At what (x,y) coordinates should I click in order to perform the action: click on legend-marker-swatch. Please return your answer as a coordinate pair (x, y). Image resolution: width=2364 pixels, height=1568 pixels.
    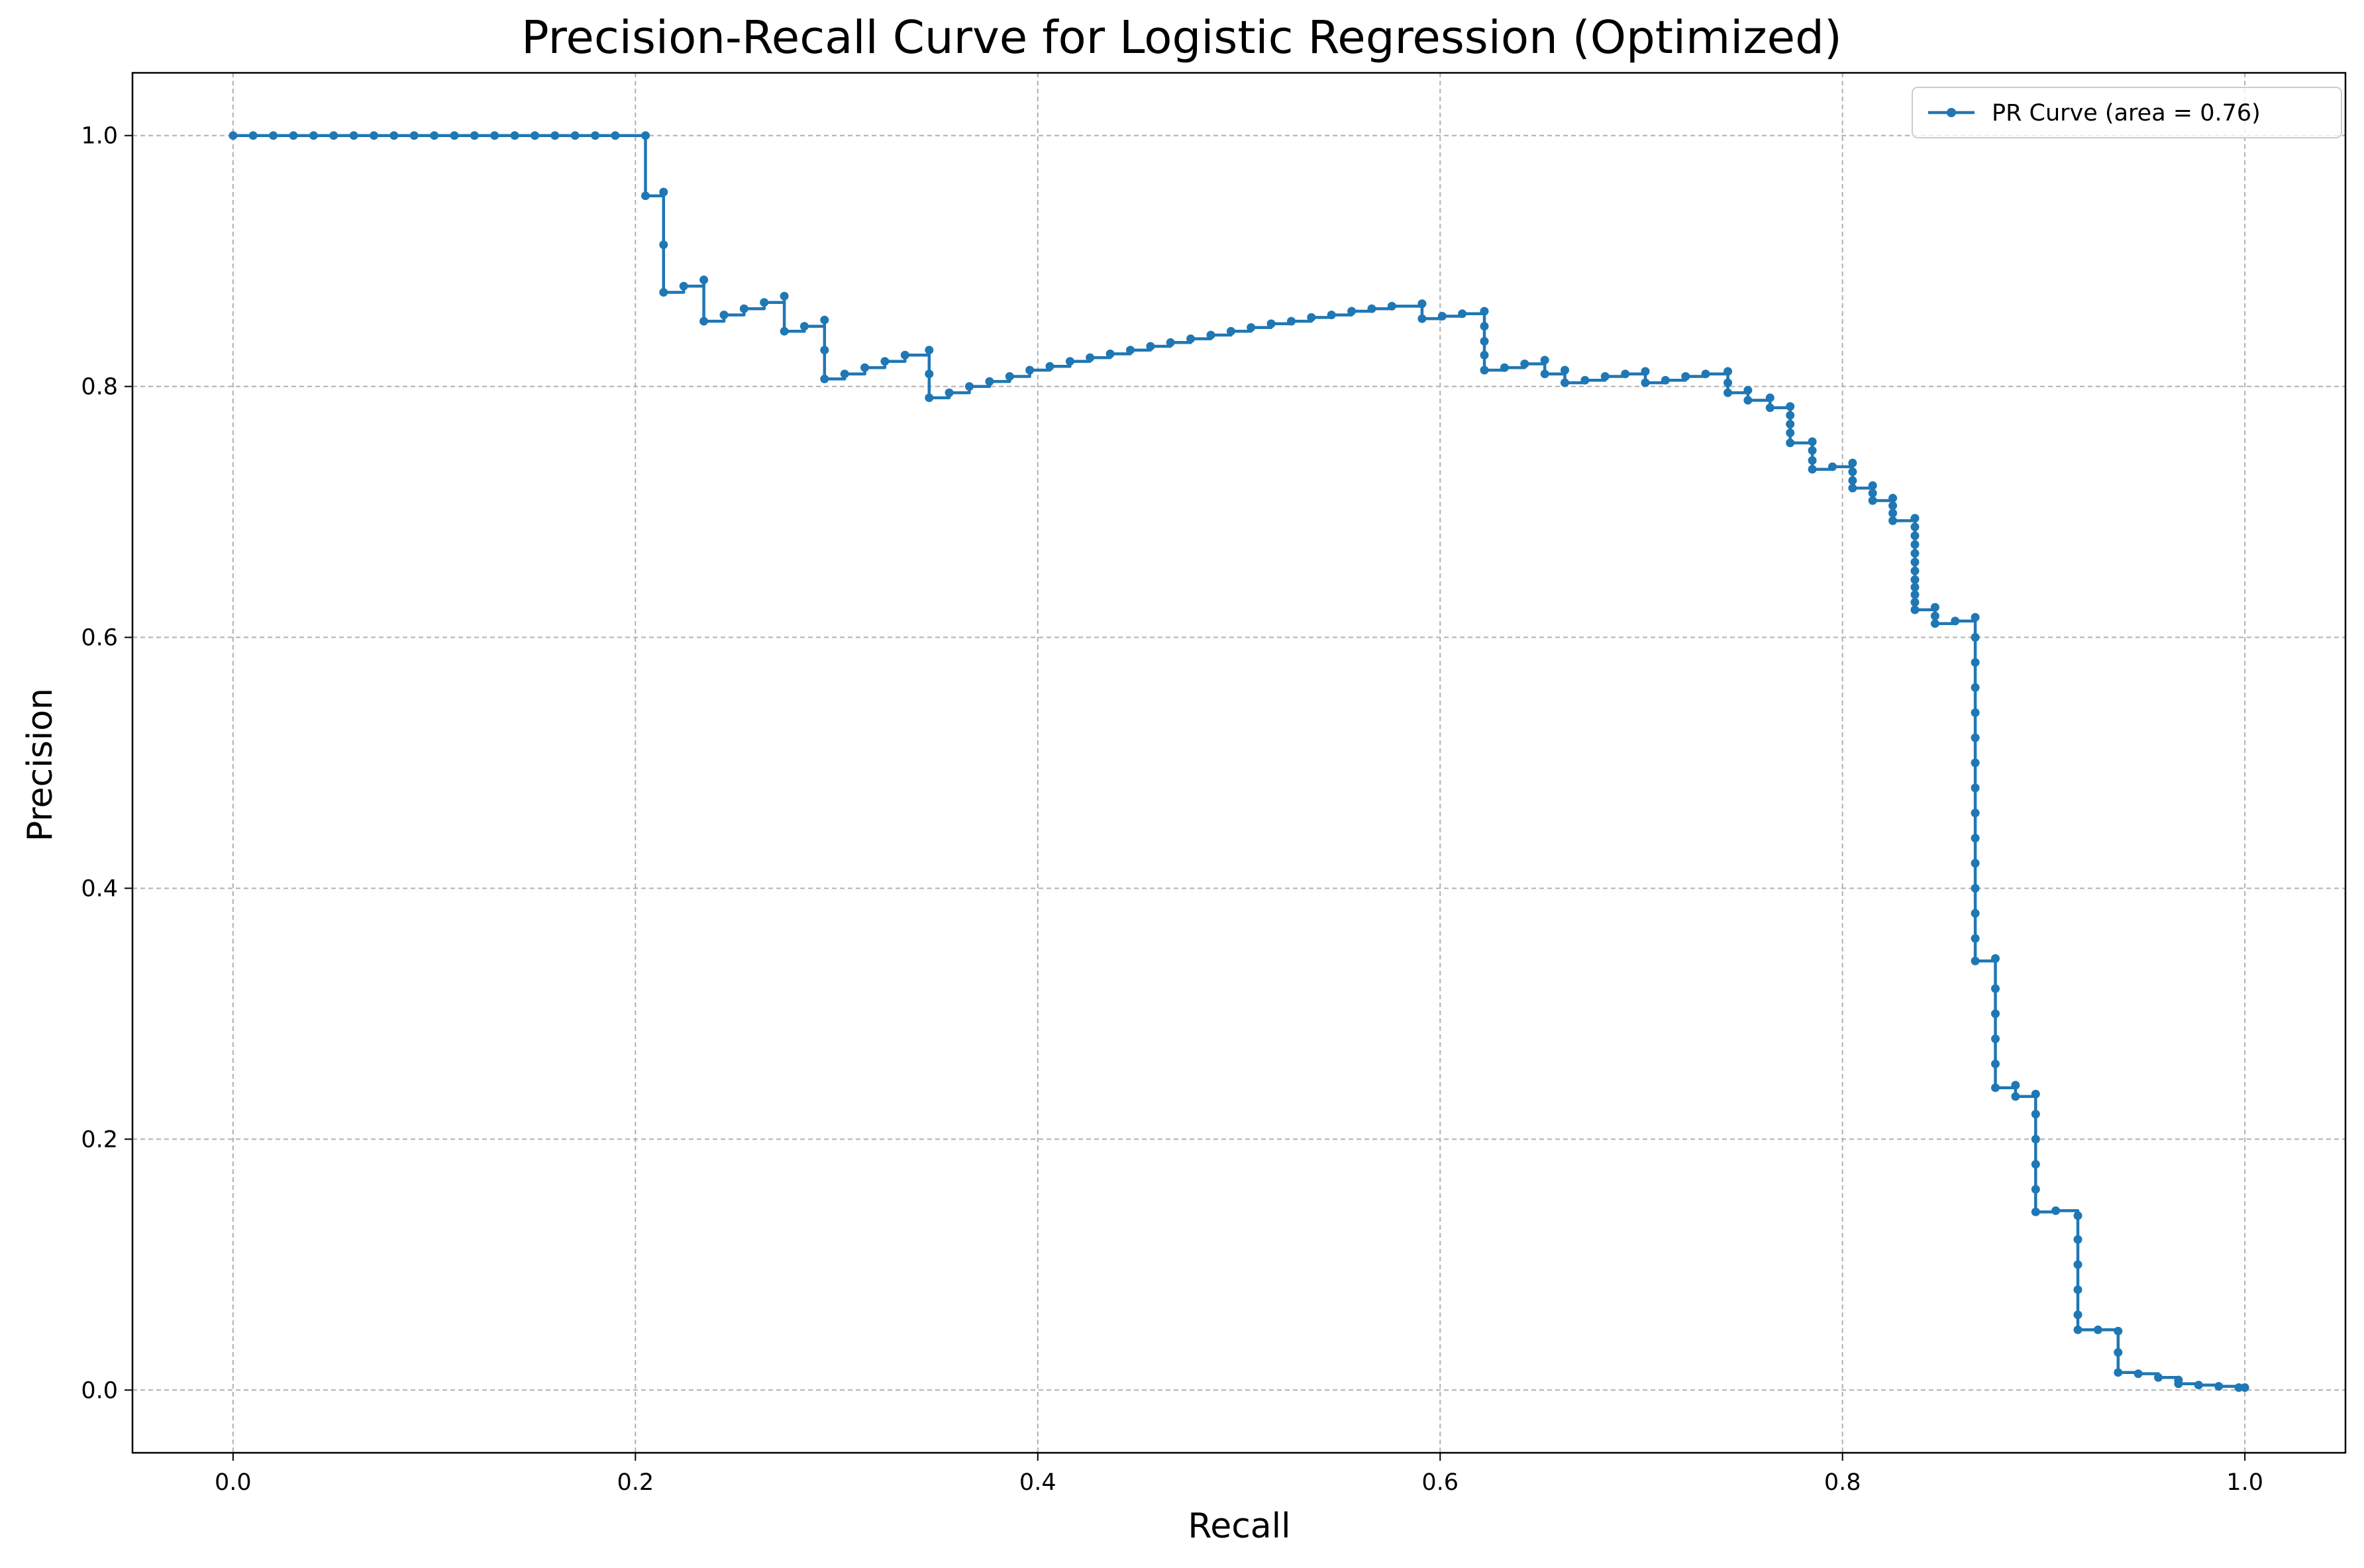
    Looking at the image, I should click on (1952, 112).